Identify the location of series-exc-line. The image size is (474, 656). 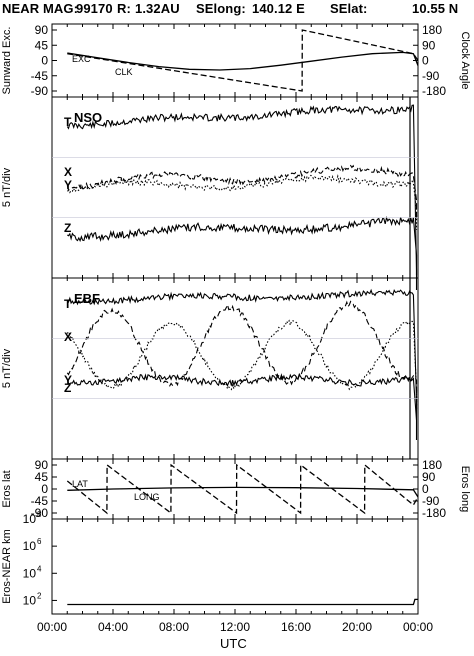
(243, 61).